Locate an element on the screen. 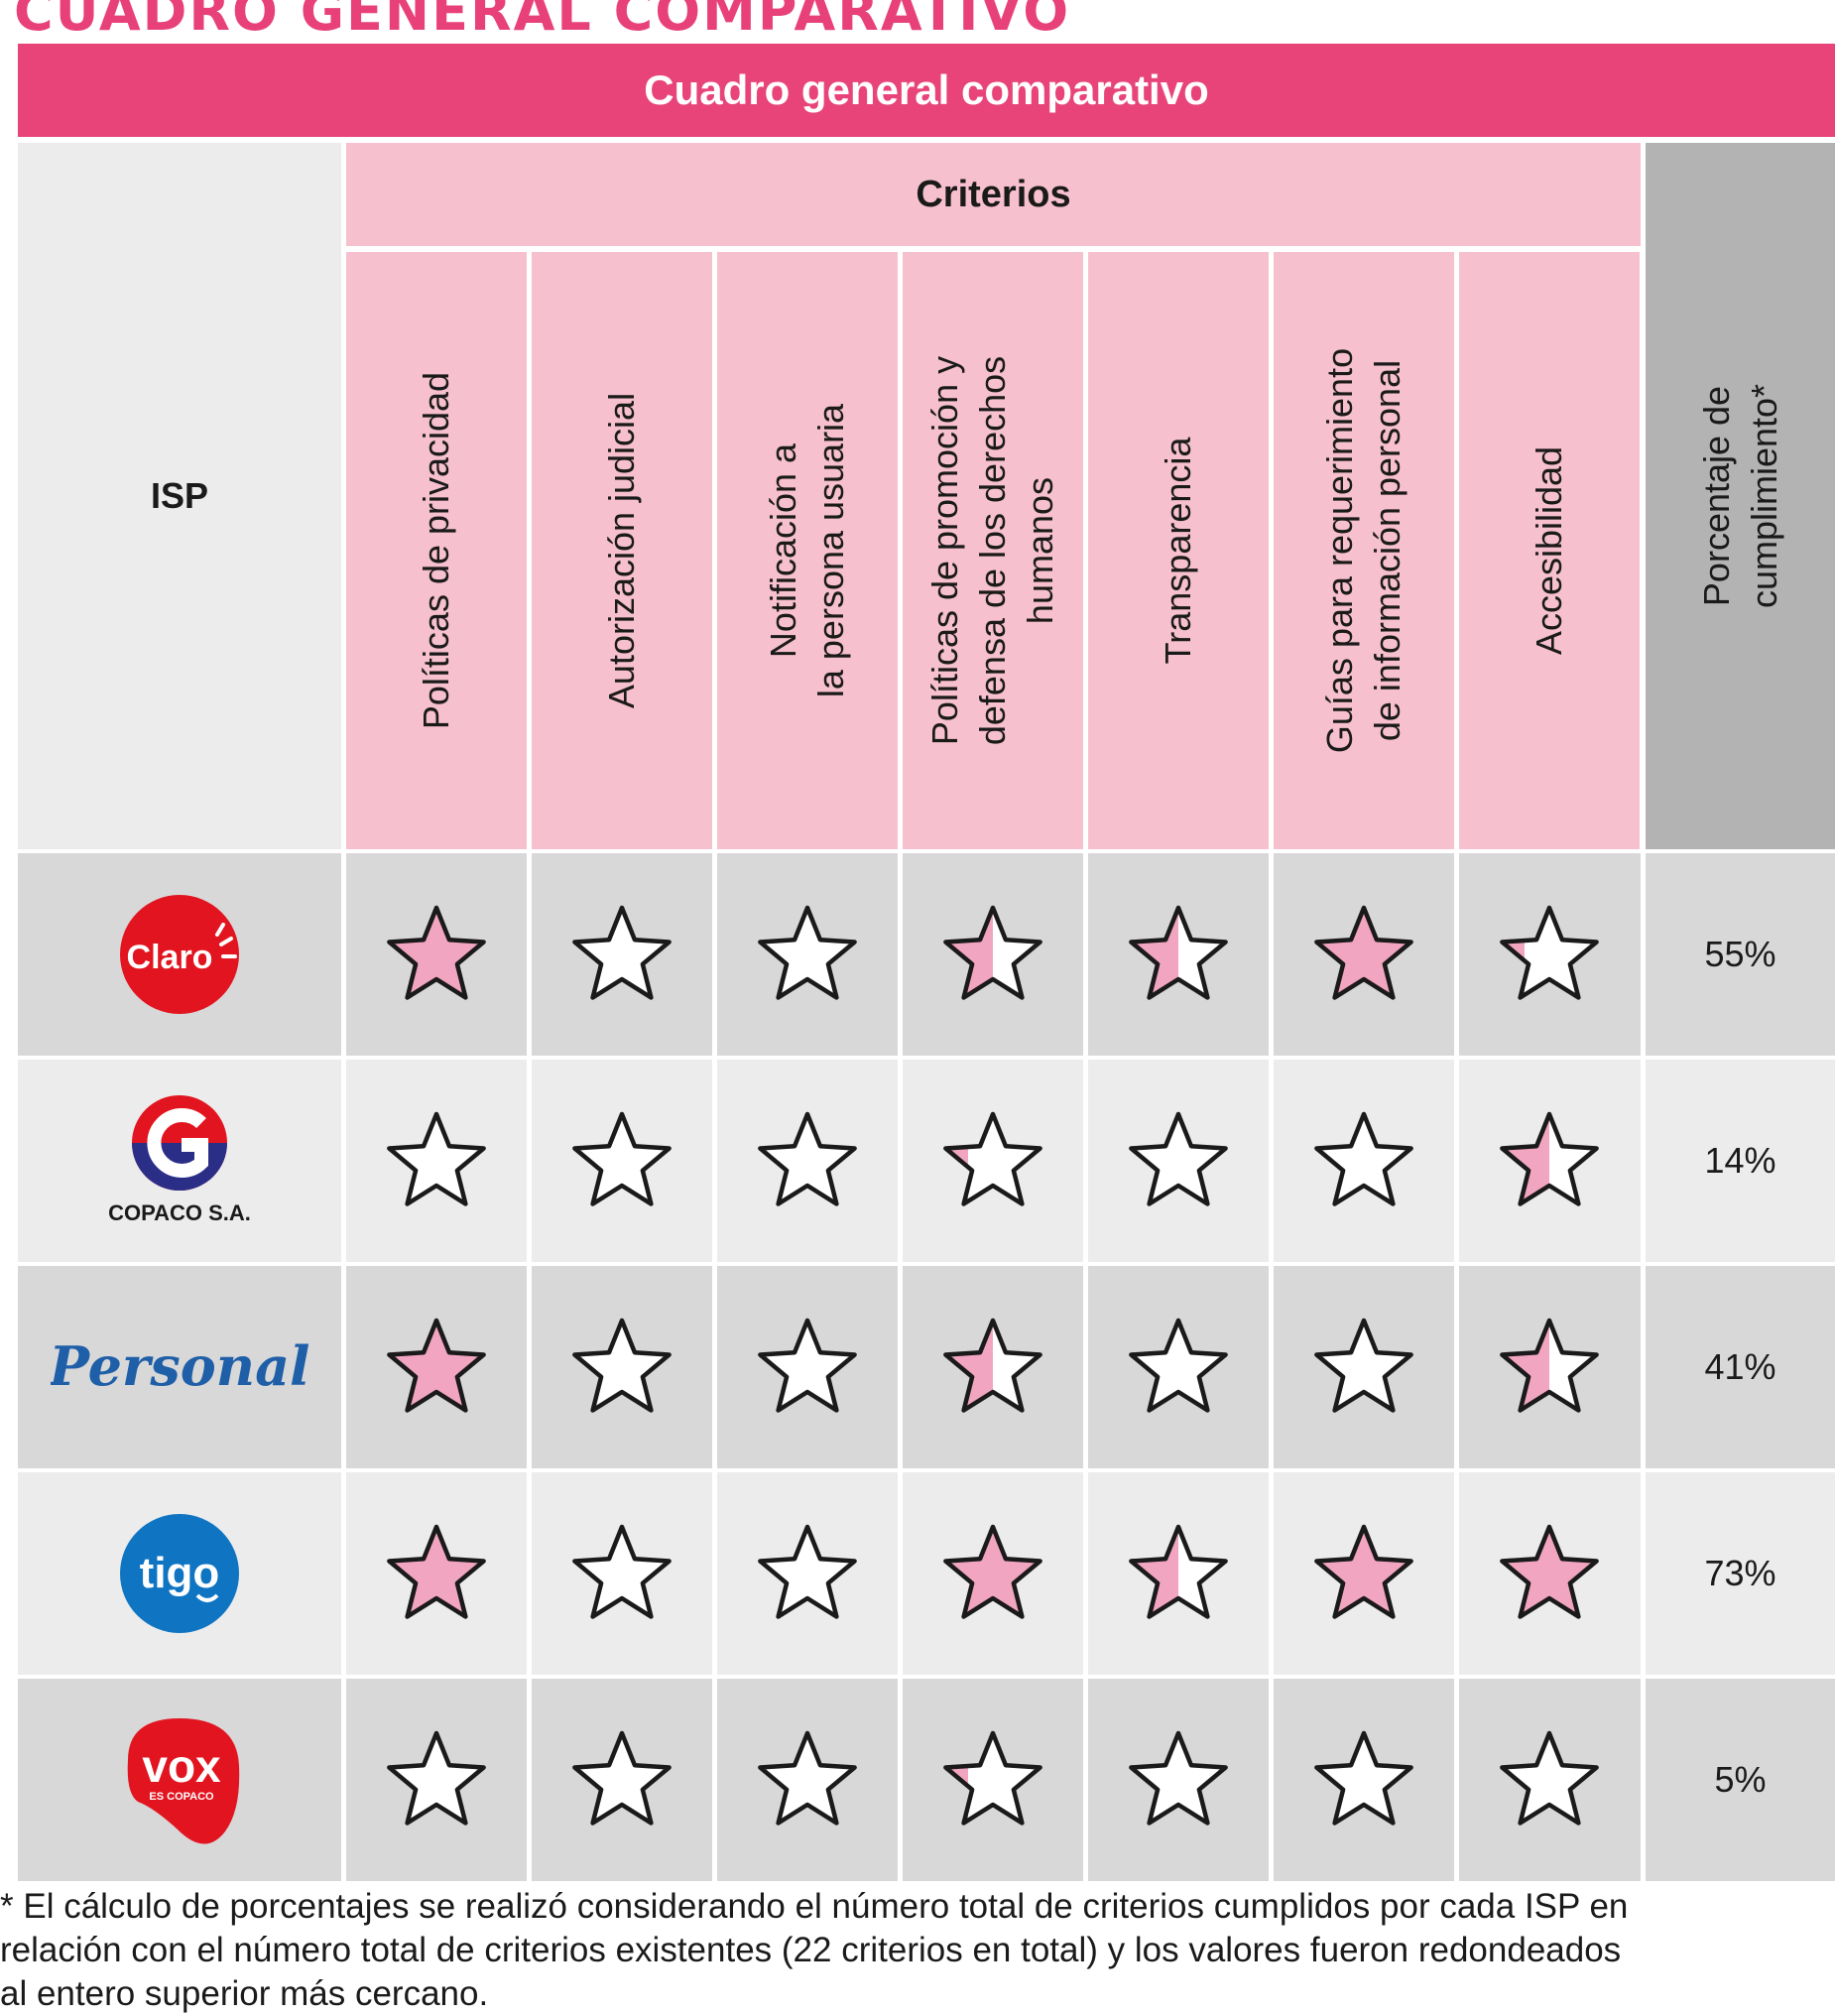 The image size is (1835, 2016). isp-logo-cell: COPACO S.A. is located at coordinates (179, 1161).